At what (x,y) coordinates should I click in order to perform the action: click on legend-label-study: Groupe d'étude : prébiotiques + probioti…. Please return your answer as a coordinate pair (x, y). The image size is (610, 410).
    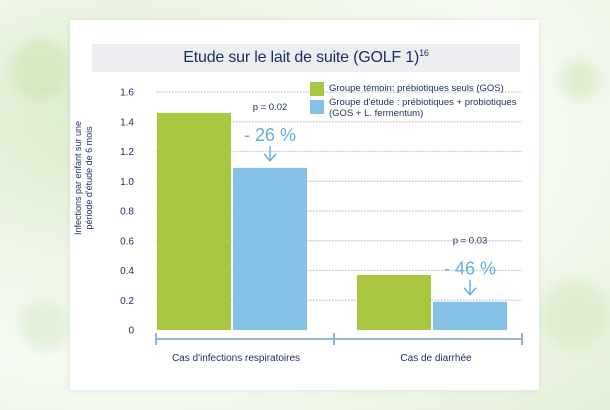
    Looking at the image, I should click on (423, 108).